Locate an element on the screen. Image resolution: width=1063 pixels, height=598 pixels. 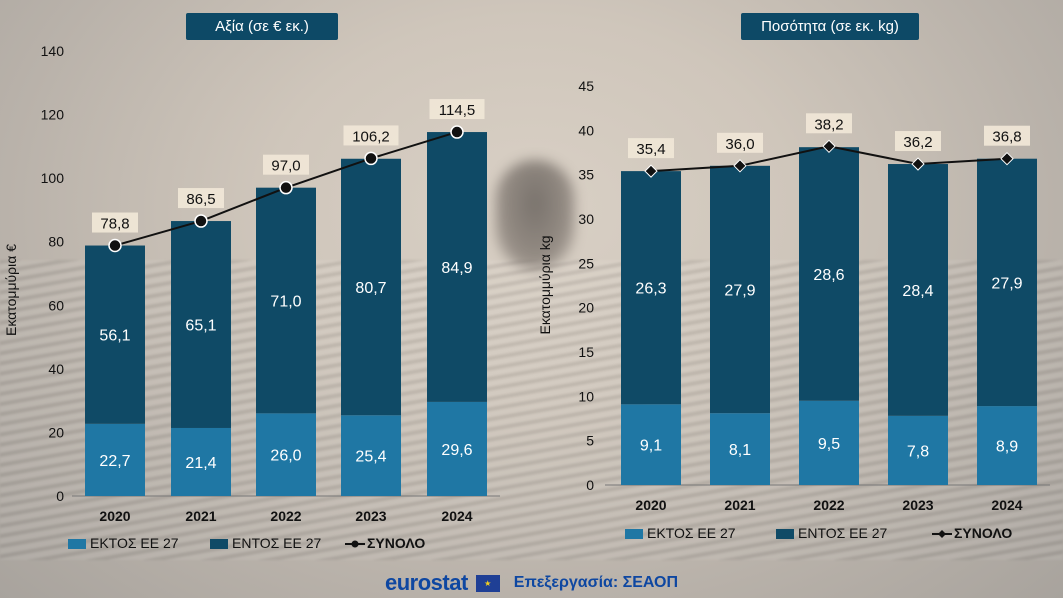
y-tick-label: 15 is located at coordinates (586, 352).